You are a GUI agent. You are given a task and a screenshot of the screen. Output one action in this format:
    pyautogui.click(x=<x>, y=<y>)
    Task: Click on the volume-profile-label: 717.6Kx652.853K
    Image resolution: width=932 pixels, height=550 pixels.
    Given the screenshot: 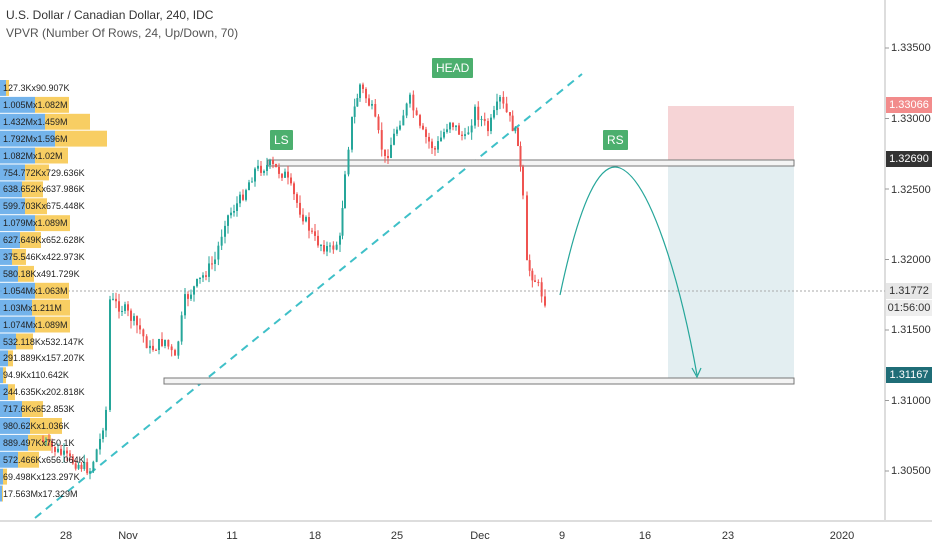 What is the action you would take?
    pyautogui.click(x=39, y=409)
    